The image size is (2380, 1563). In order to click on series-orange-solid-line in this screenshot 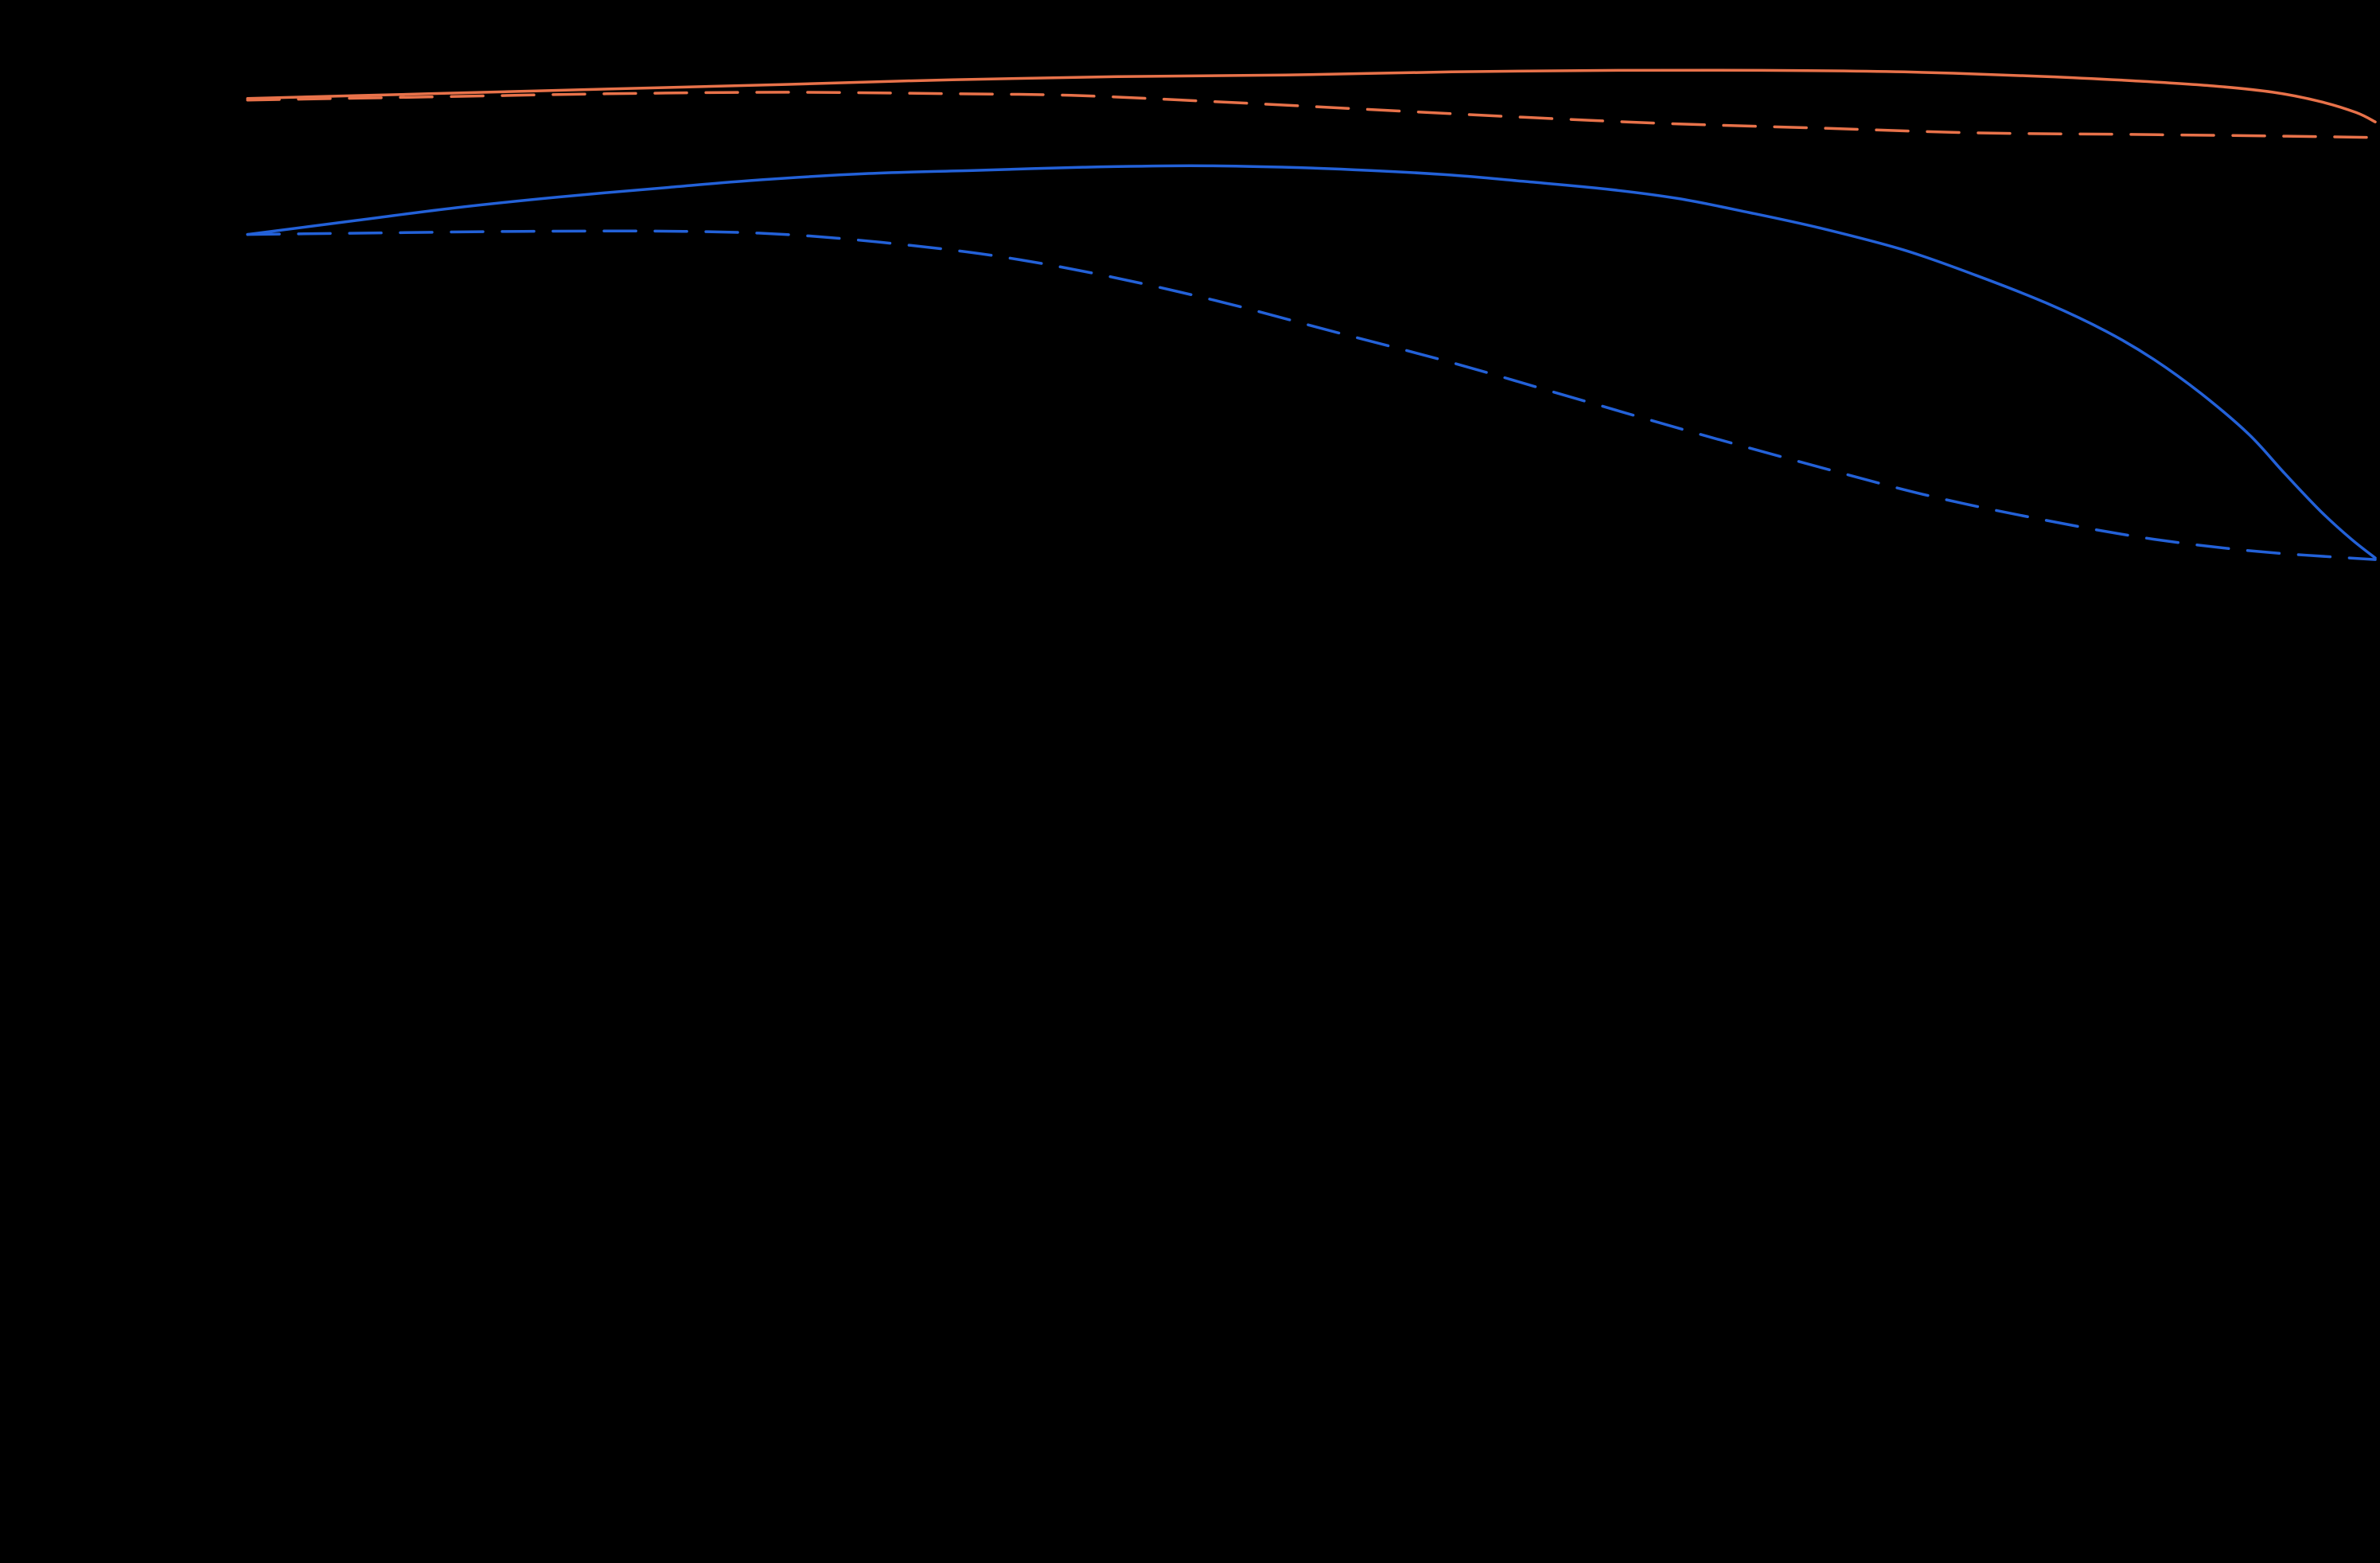, I will do `click(1311, 95)`.